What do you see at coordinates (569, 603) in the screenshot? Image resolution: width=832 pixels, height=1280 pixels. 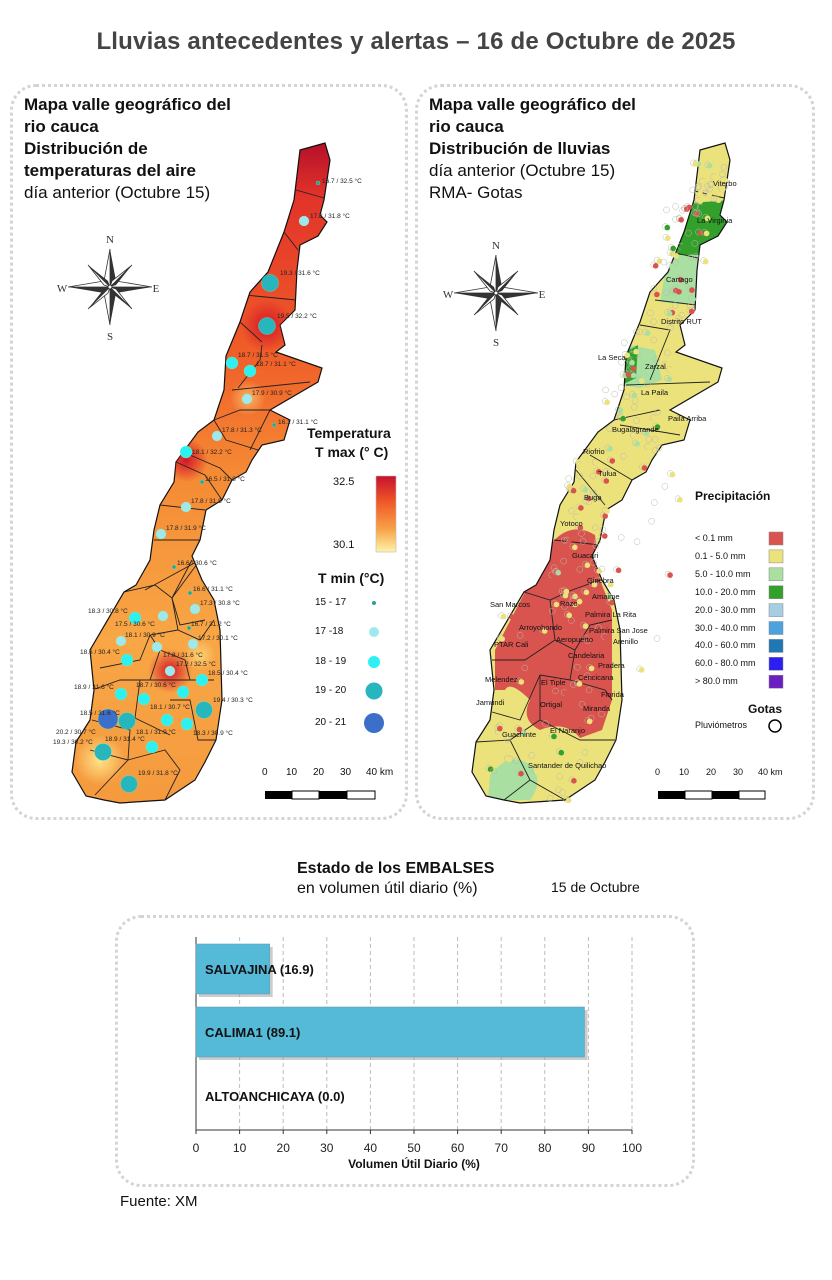 I see `town-label: Rozo` at bounding box center [569, 603].